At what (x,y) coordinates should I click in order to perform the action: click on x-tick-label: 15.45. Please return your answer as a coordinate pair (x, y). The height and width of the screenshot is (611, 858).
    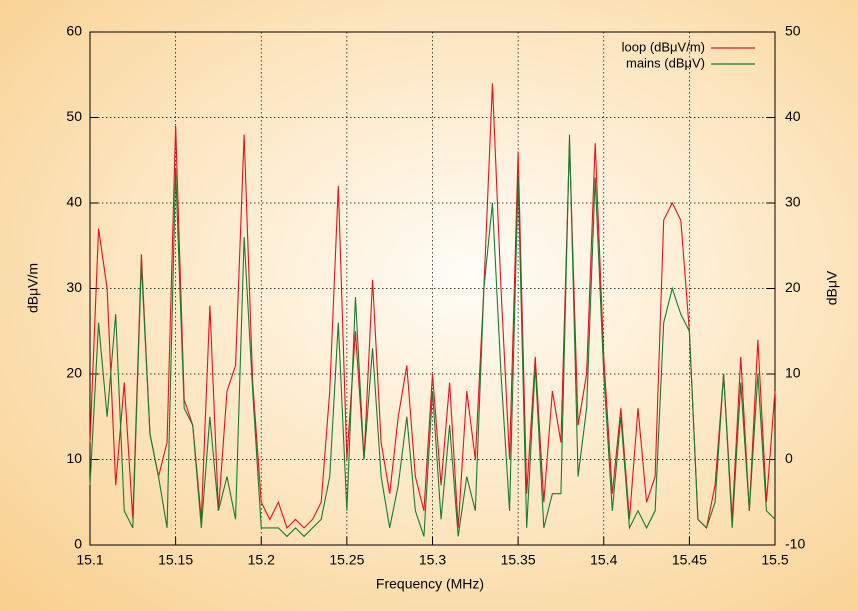
    Looking at the image, I should click on (689, 560).